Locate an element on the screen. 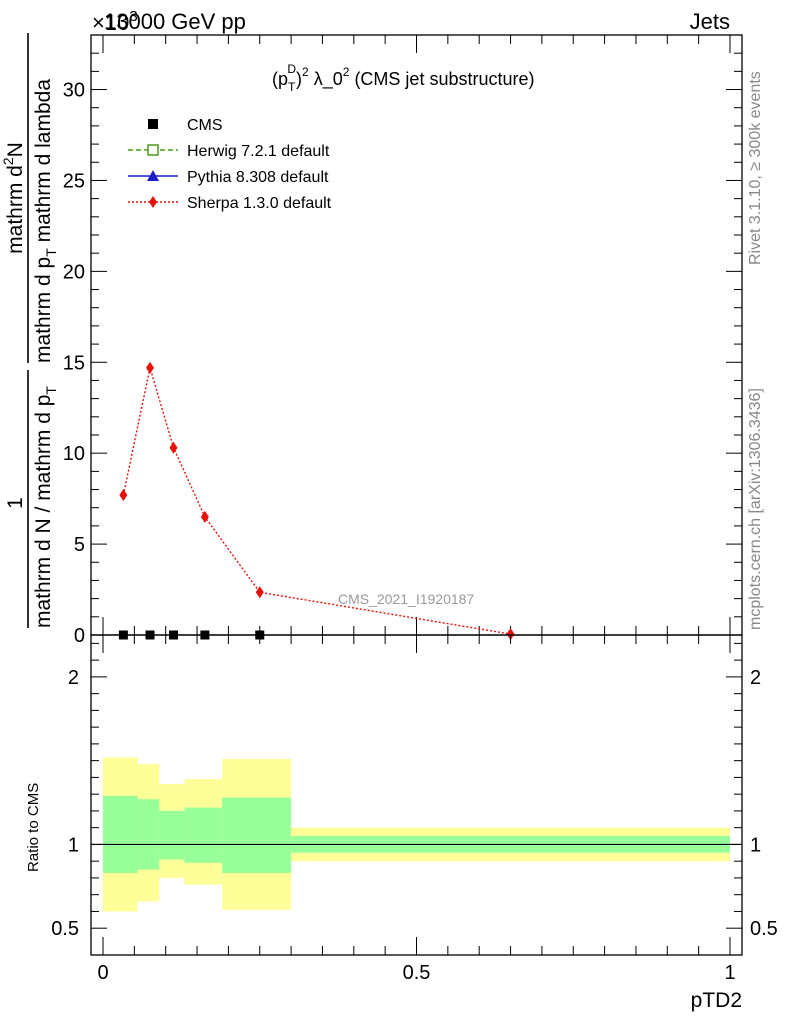 This screenshot has height=1024, width=786. legend-marker-square is located at coordinates (153, 124).